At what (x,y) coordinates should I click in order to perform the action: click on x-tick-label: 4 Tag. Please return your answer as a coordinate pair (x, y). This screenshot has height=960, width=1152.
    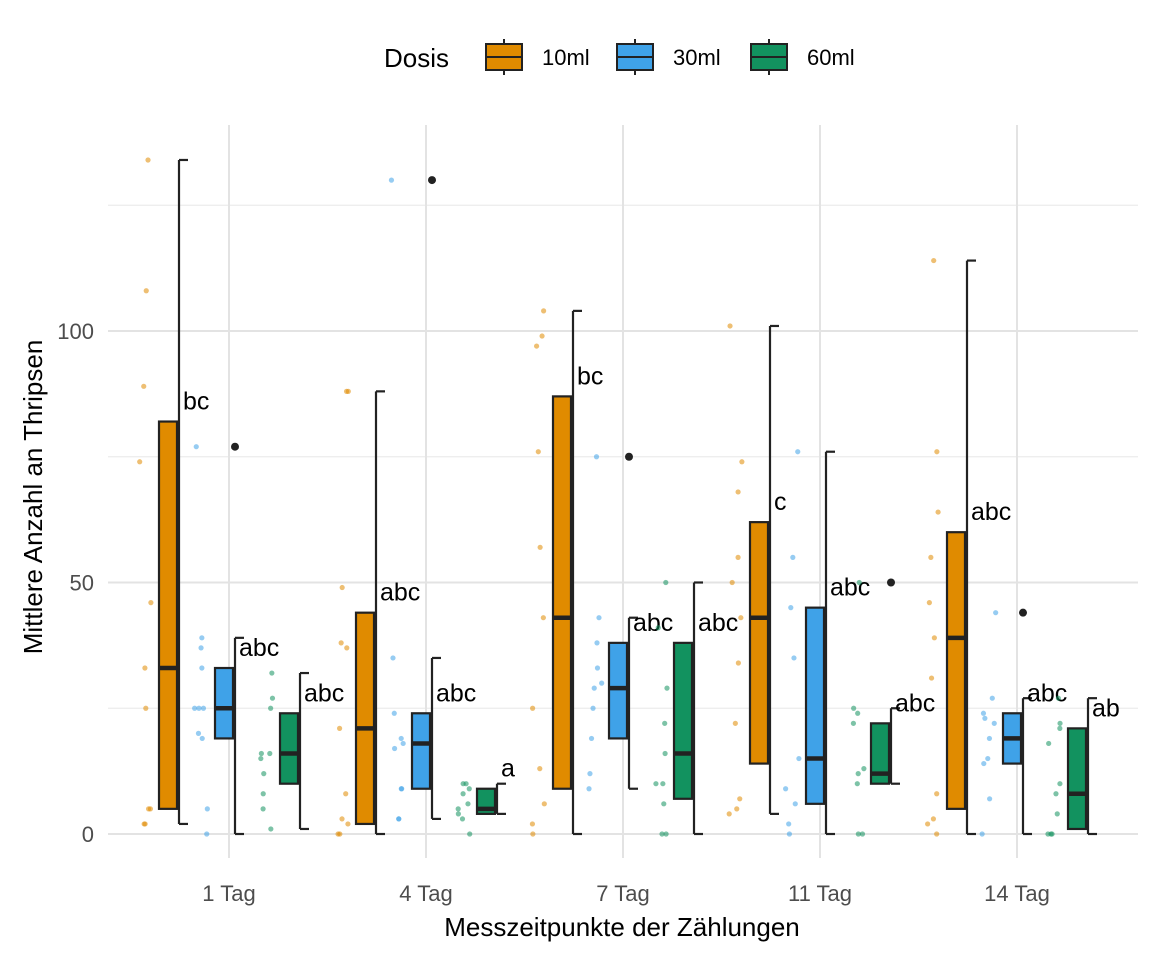
    Looking at the image, I should click on (425, 893).